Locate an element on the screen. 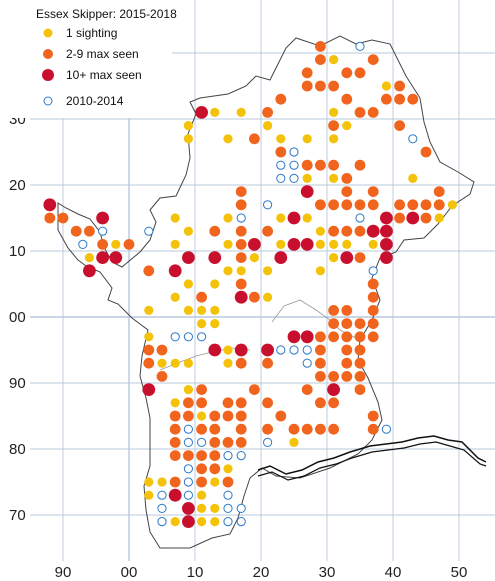  legend-background is located at coordinates (86, 59).